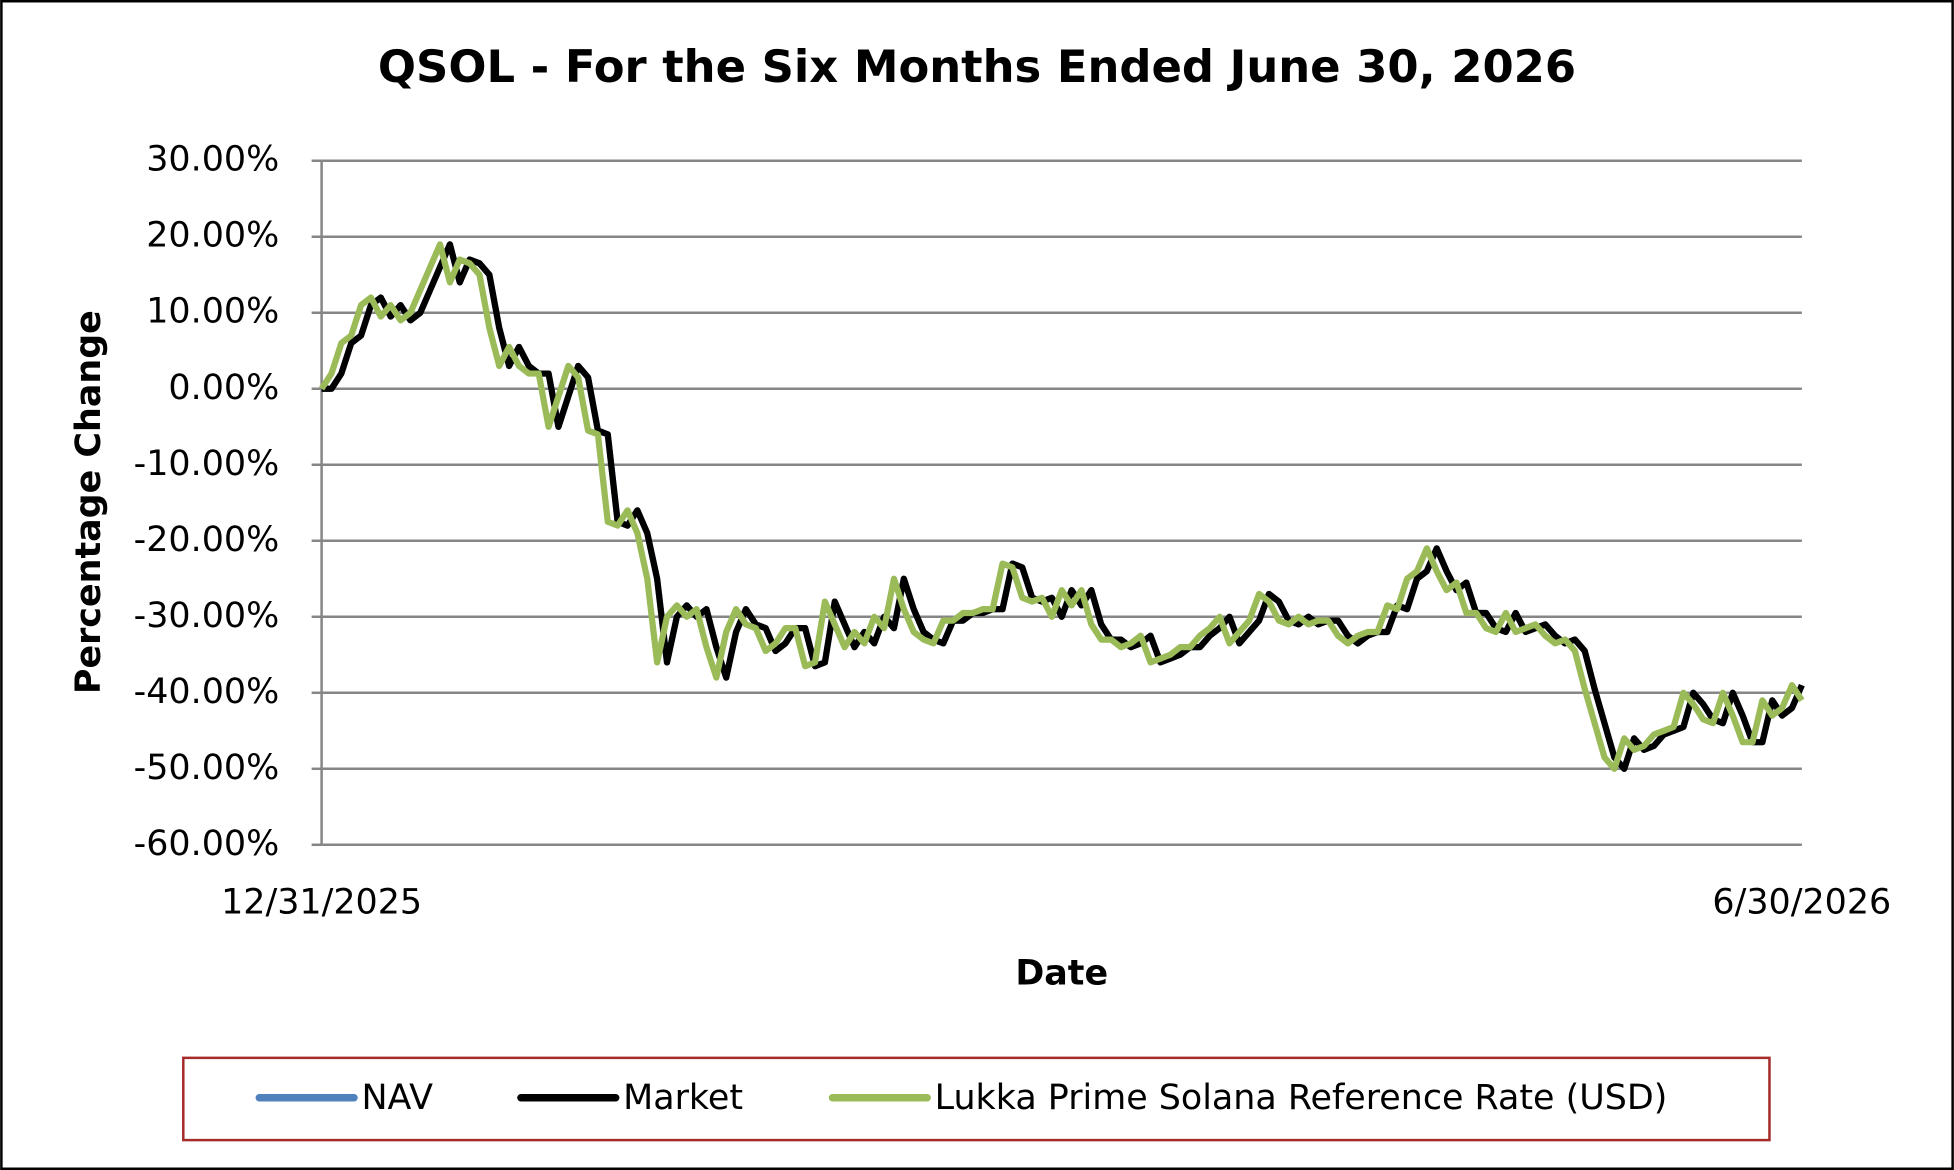  What do you see at coordinates (207, 844) in the screenshot?
I see `y-tick-label: -60.00%` at bounding box center [207, 844].